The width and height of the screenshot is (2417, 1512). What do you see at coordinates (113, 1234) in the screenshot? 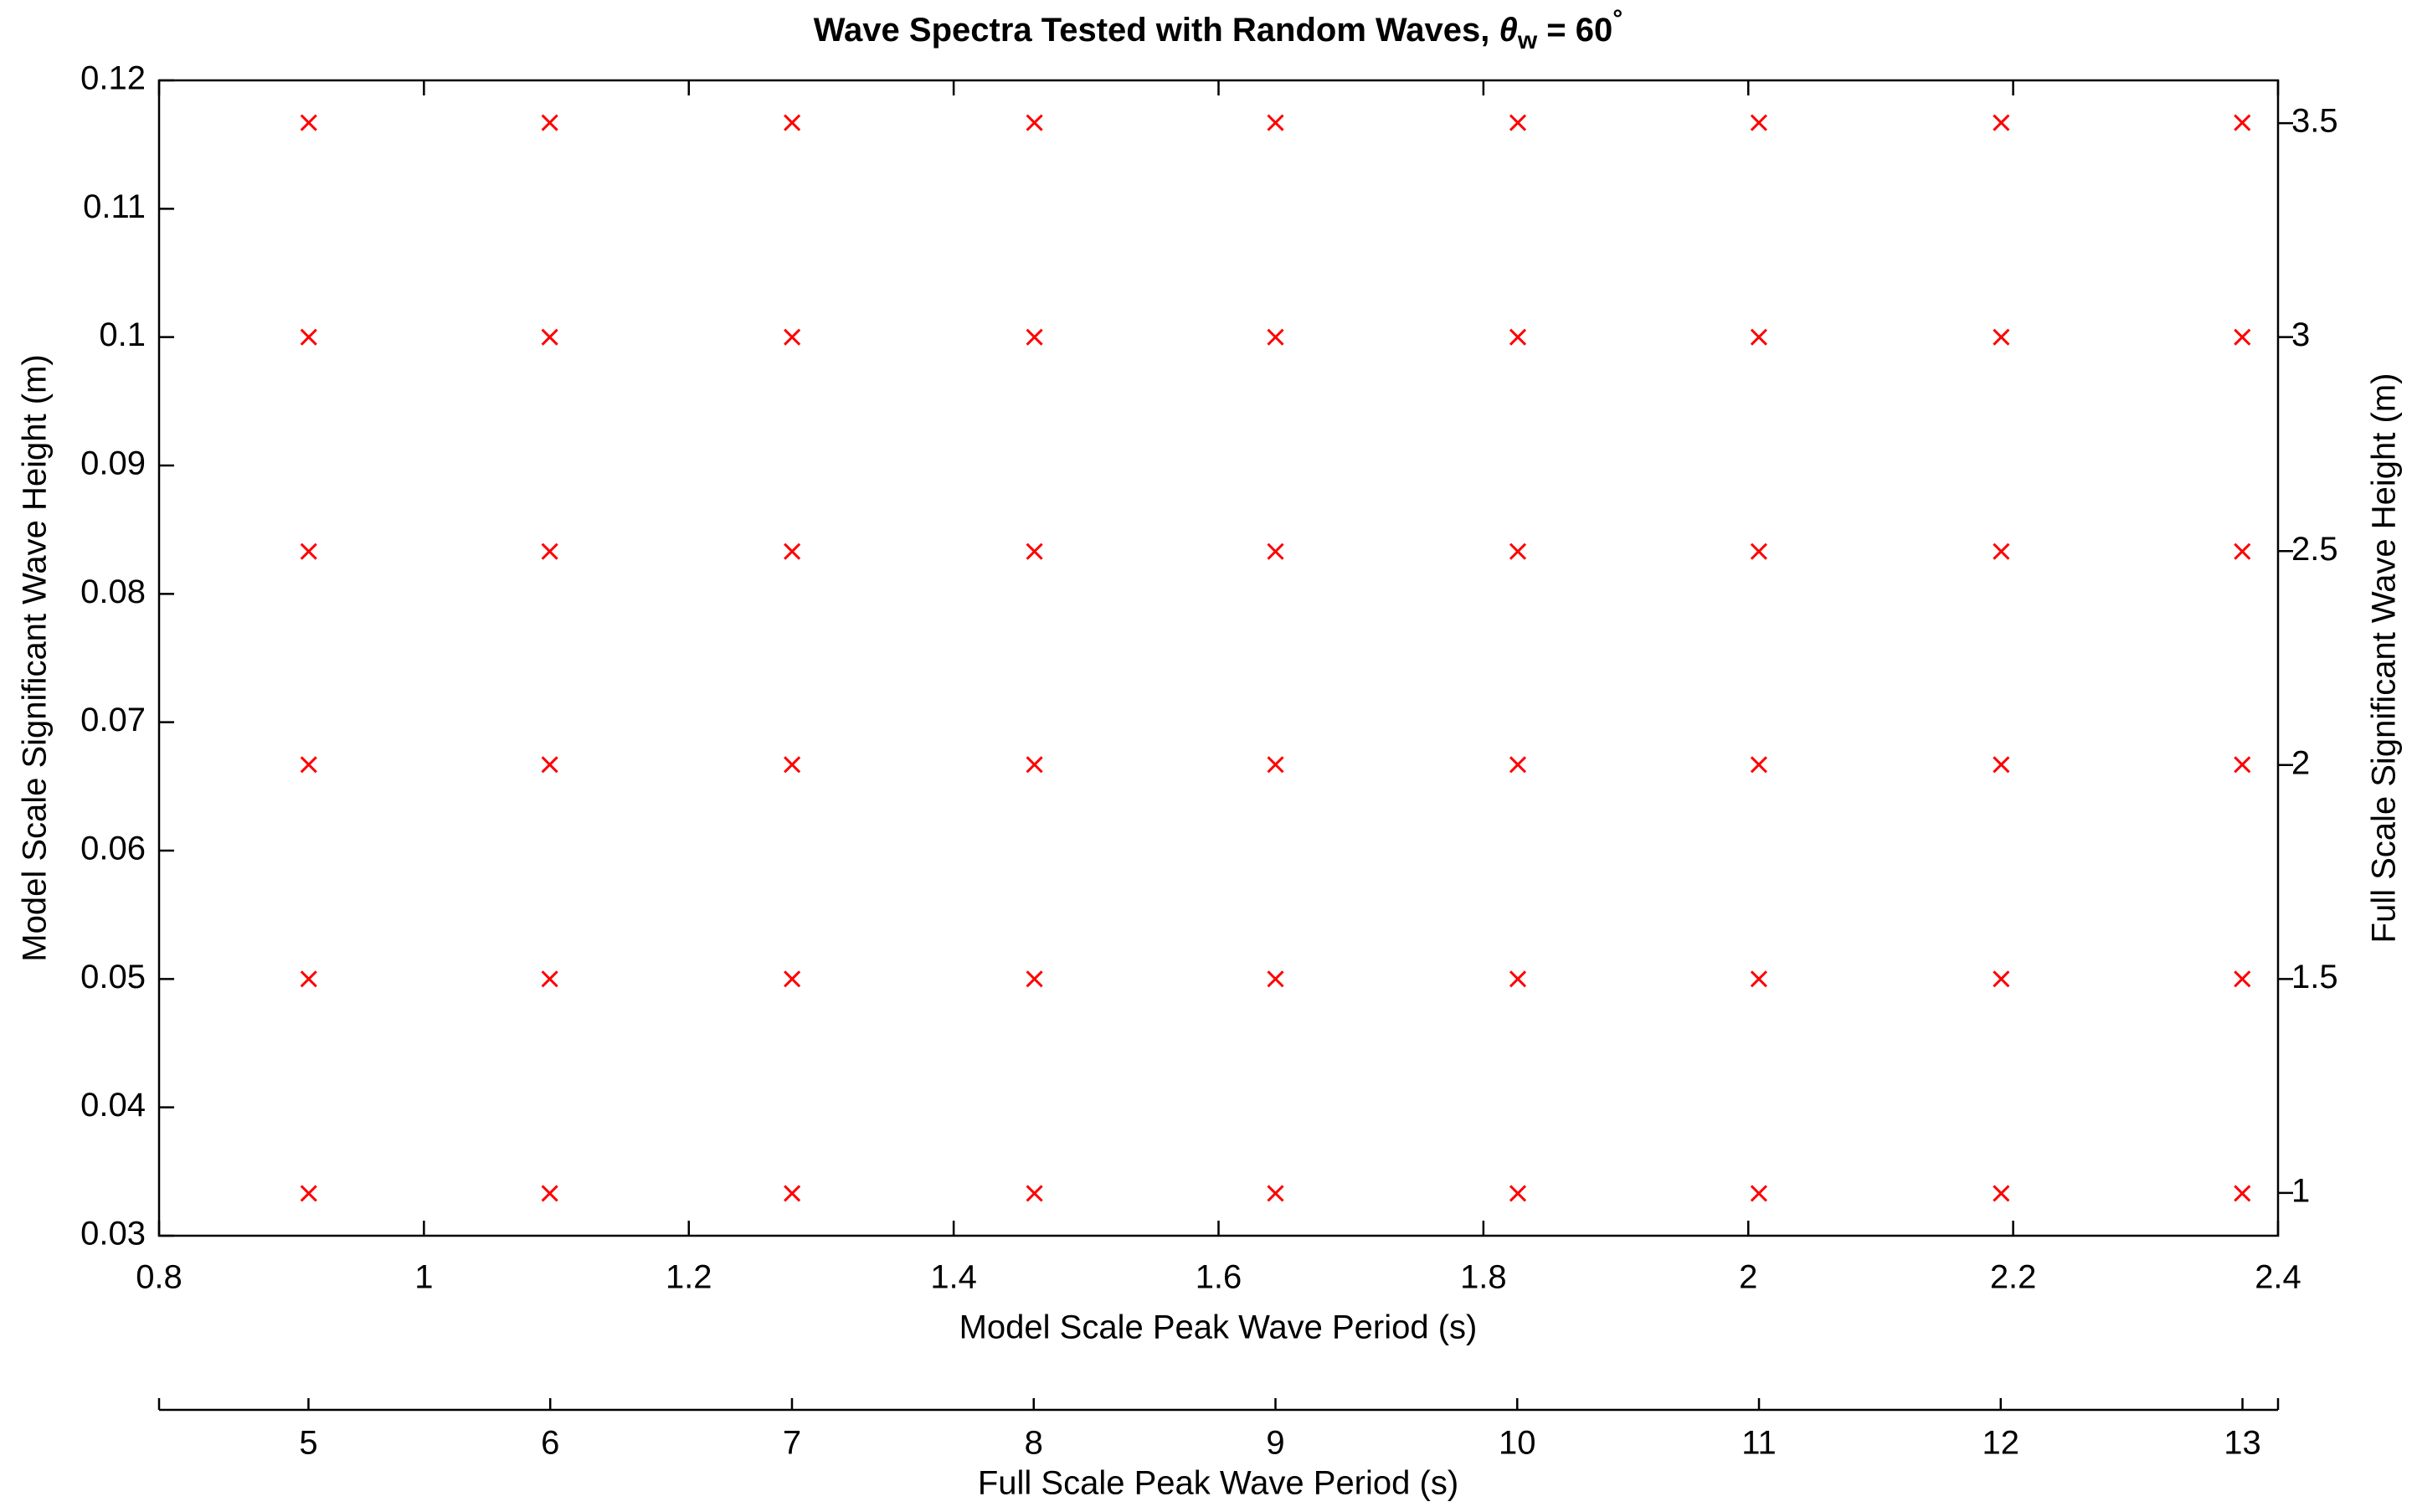
I see `y-tick-label: 0.03` at bounding box center [113, 1234].